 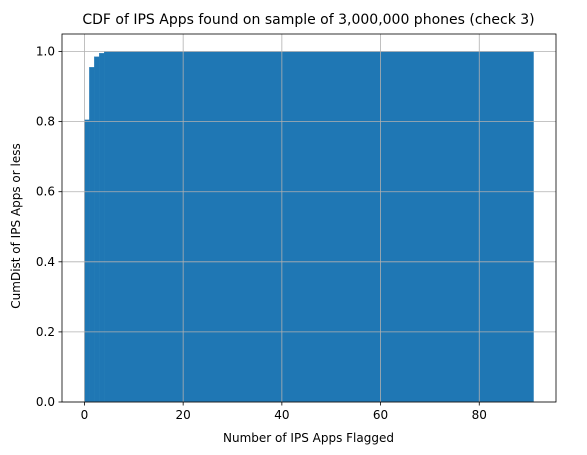 What do you see at coordinates (281, 415) in the screenshot?
I see `x-tick-label-2: 40` at bounding box center [281, 415].